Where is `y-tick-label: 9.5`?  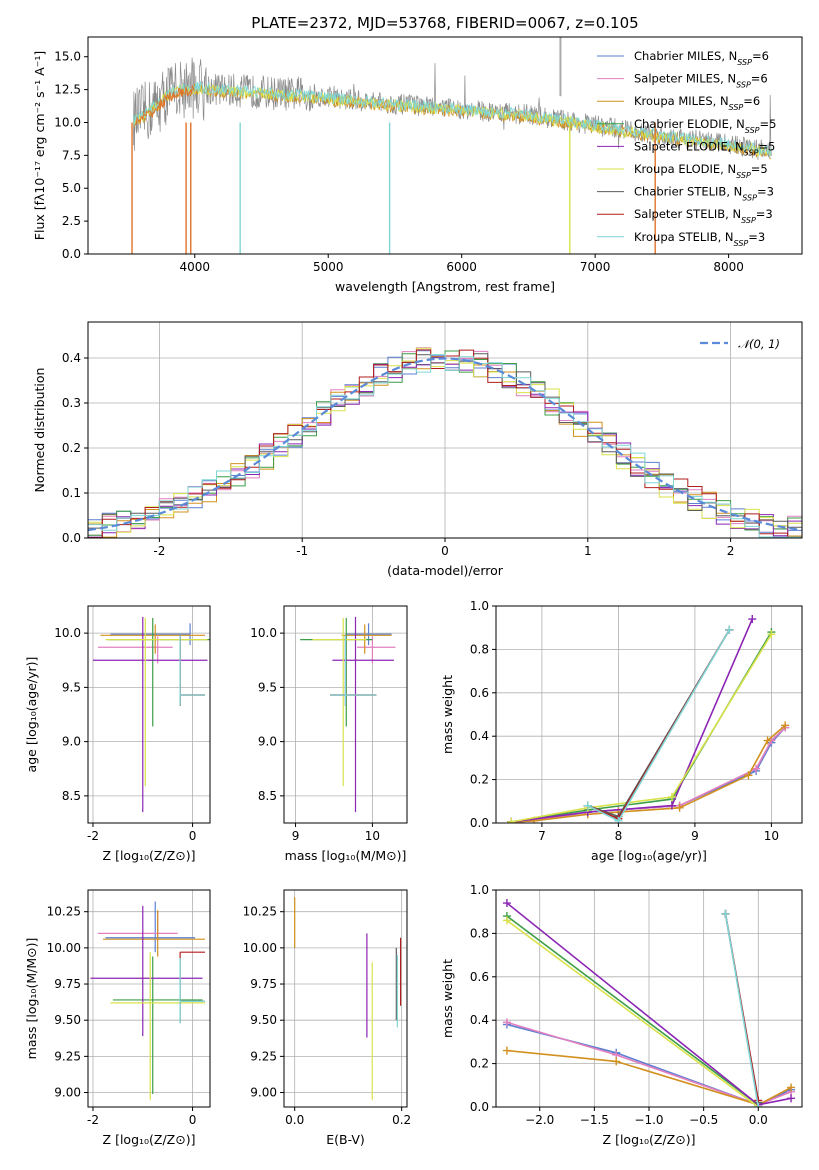 y-tick-label: 9.5 is located at coordinates (267, 687).